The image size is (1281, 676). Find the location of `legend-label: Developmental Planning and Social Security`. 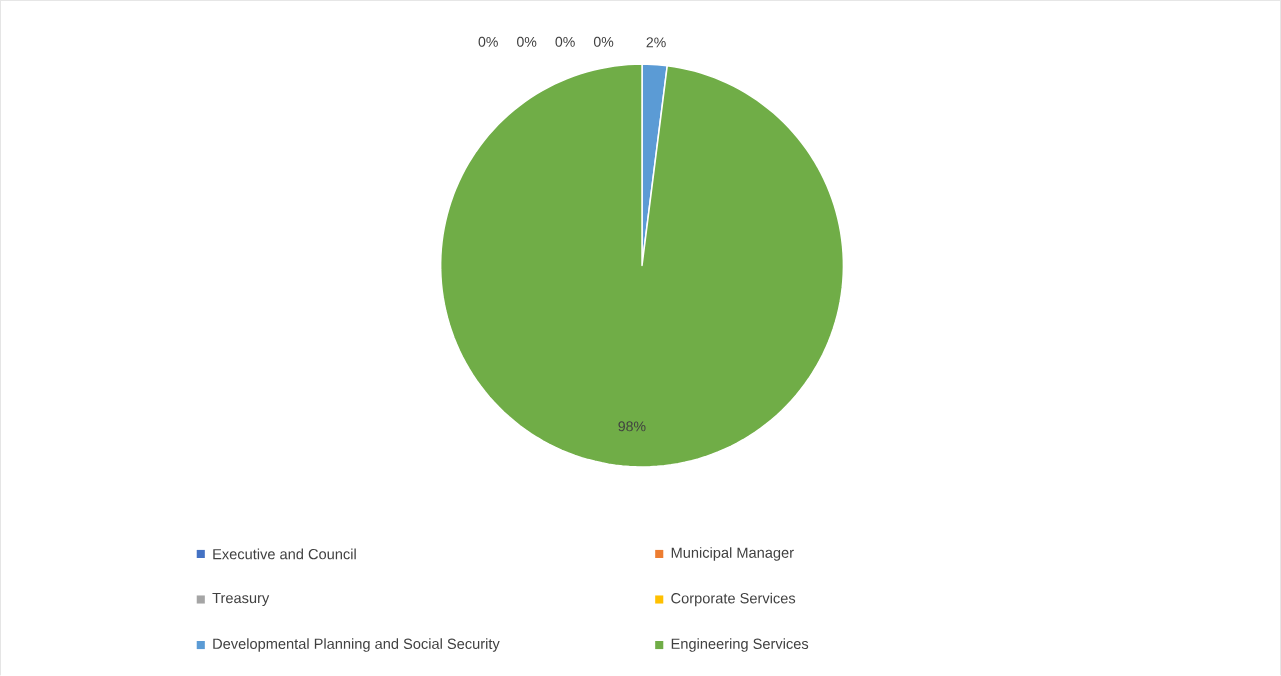

legend-label: Developmental Planning and Social Security is located at coordinates (356, 645).